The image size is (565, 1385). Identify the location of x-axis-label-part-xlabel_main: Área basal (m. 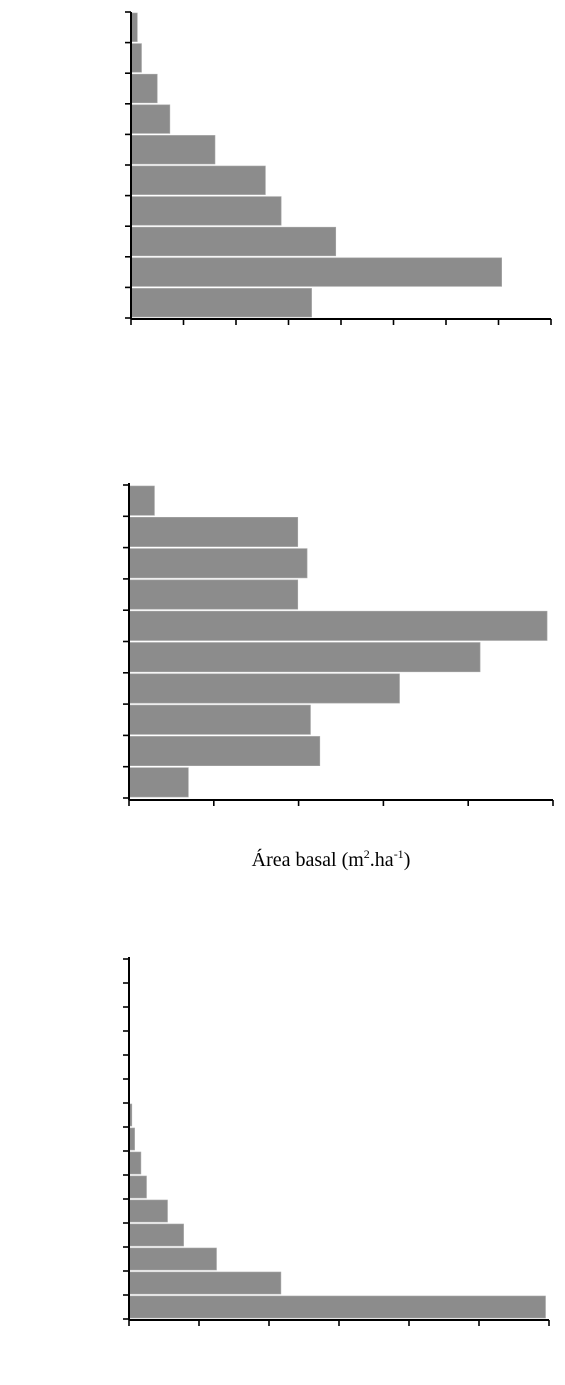
(308, 859).